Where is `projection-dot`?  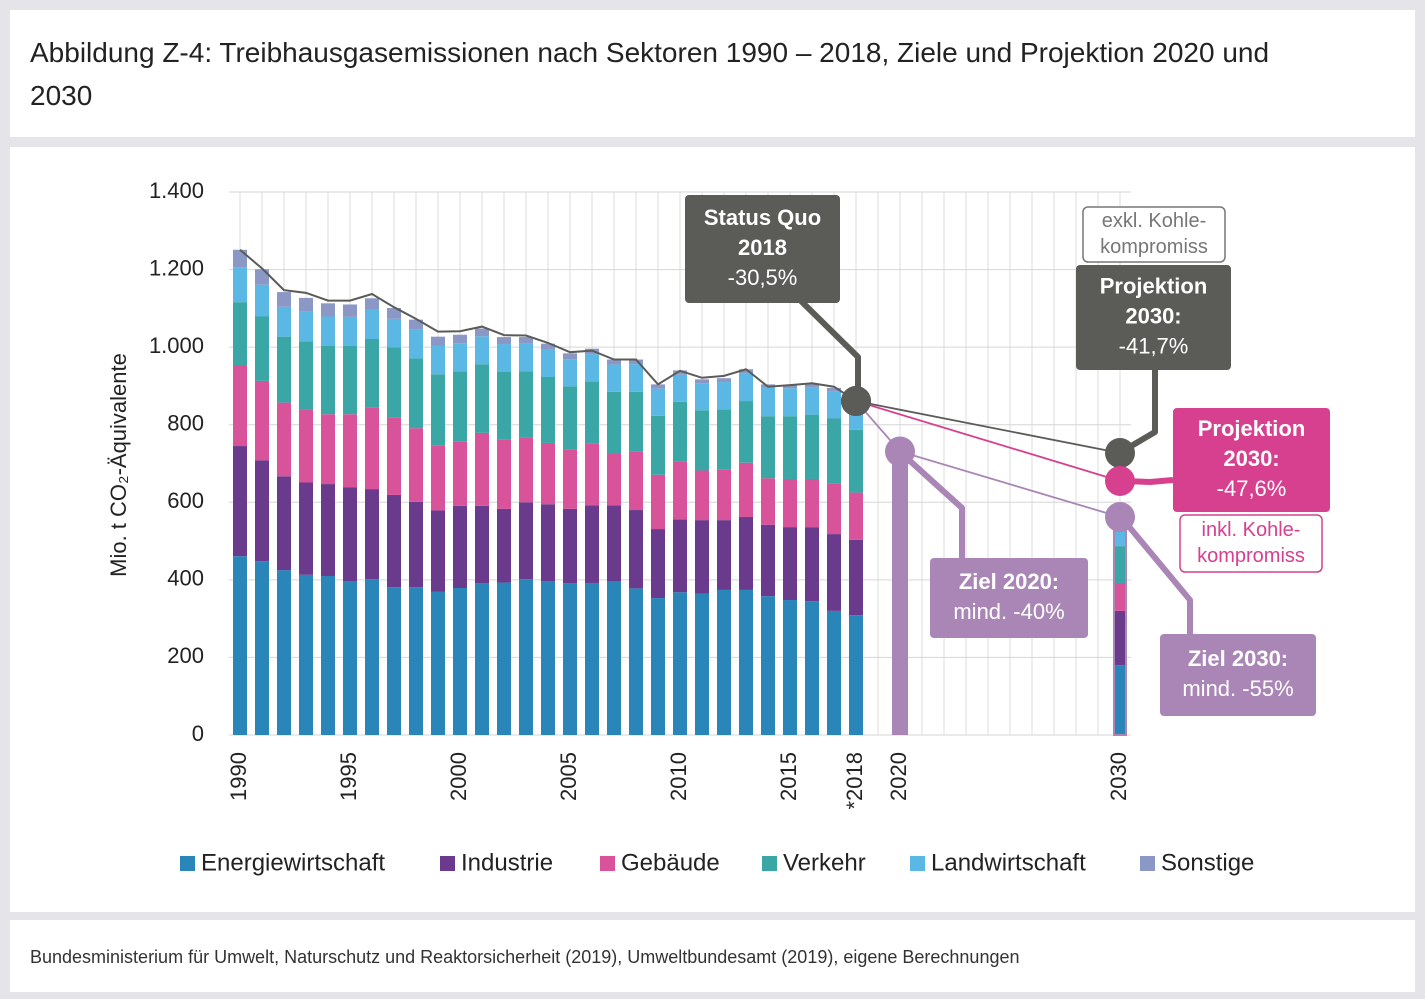 projection-dot is located at coordinates (900, 451).